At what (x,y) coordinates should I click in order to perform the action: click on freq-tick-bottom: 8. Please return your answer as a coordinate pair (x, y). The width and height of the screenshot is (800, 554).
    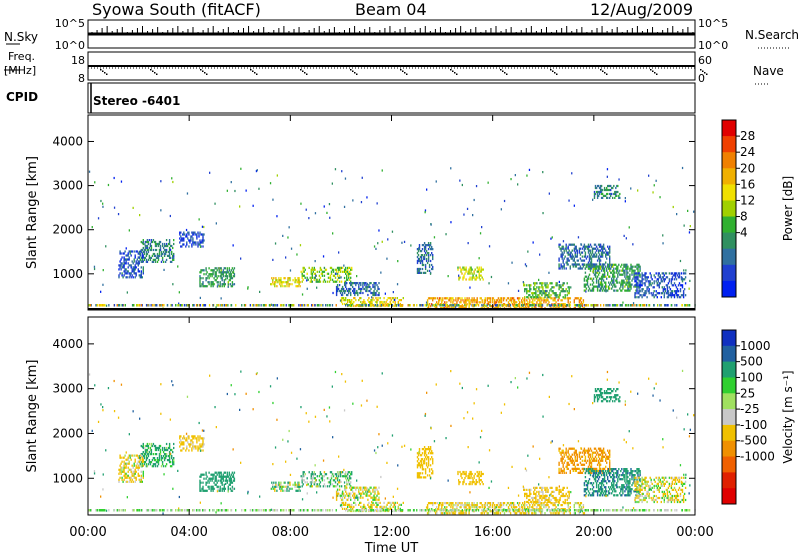
    Looking at the image, I should click on (81, 78).